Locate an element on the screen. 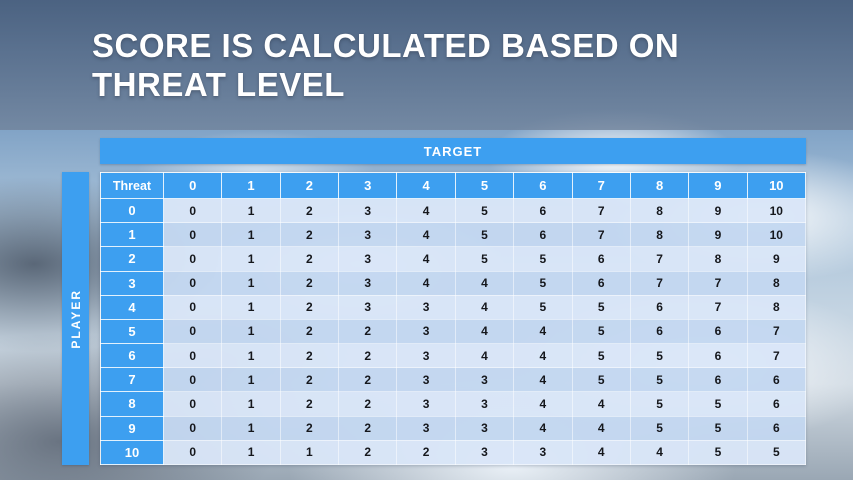  target-axis-label: TARGET is located at coordinates (453, 151).